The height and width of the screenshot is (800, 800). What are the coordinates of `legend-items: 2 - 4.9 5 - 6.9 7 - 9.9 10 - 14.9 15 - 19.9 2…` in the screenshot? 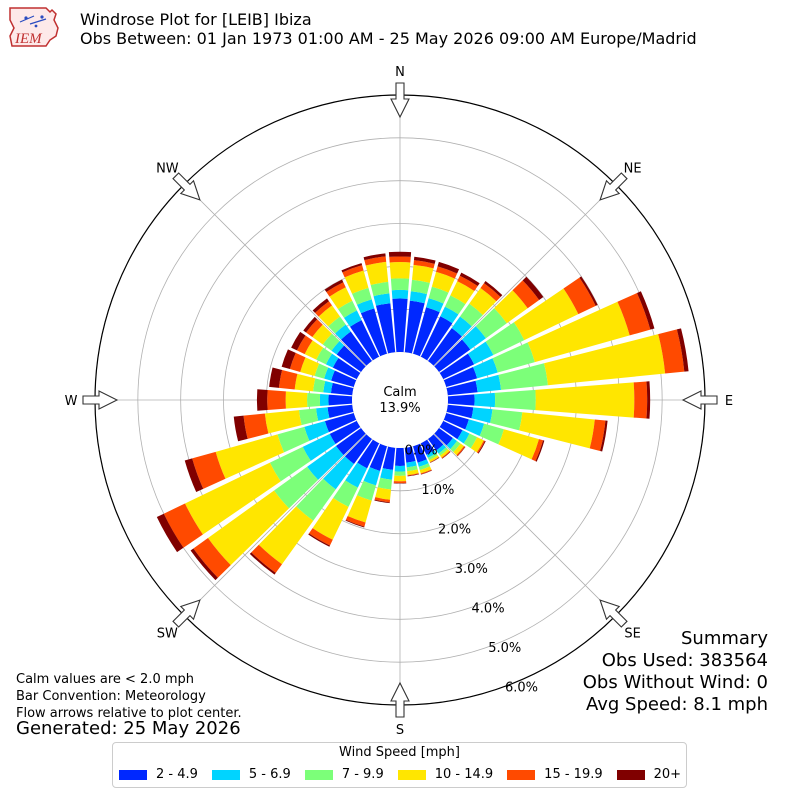 It's located at (407, 774).